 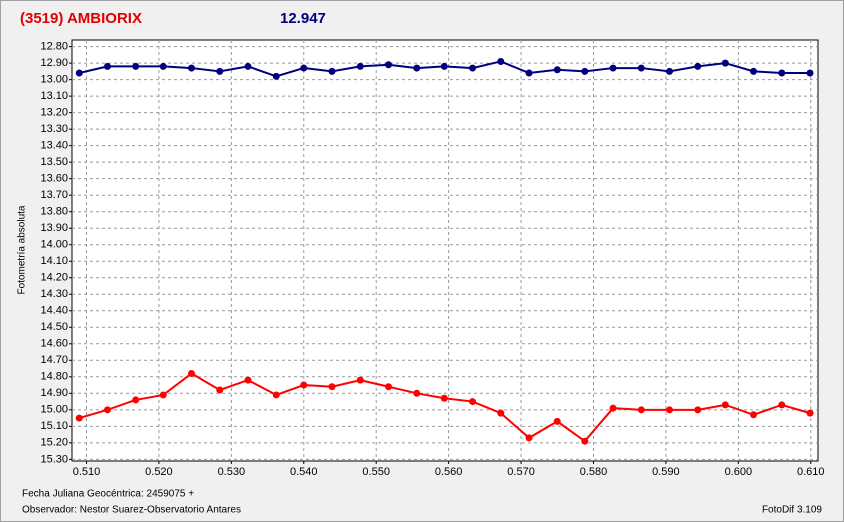 I want to click on y-tick-label: 15.30, so click(x=54, y=459).